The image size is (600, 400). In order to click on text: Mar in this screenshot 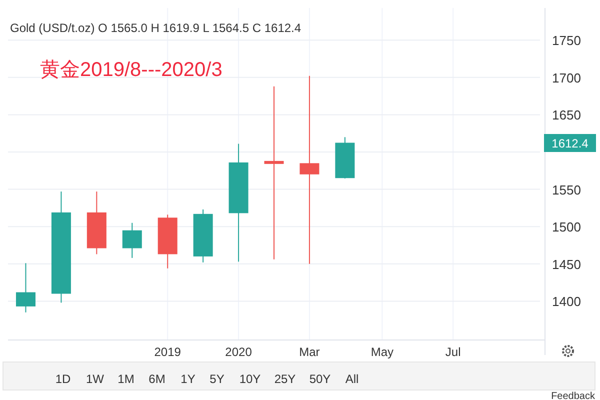, I will do `click(309, 352)`.